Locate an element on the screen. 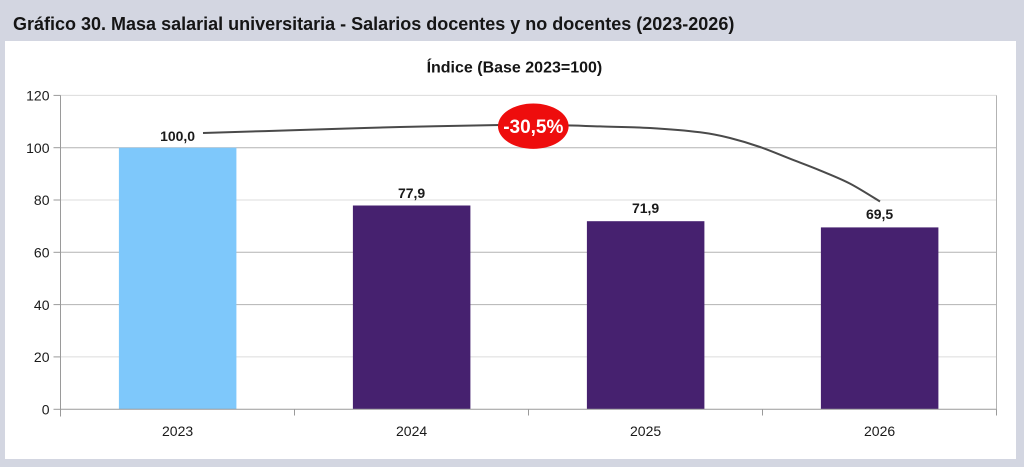 The width and height of the screenshot is (1024, 467). svg-text: 100,0 is located at coordinates (177, 136).